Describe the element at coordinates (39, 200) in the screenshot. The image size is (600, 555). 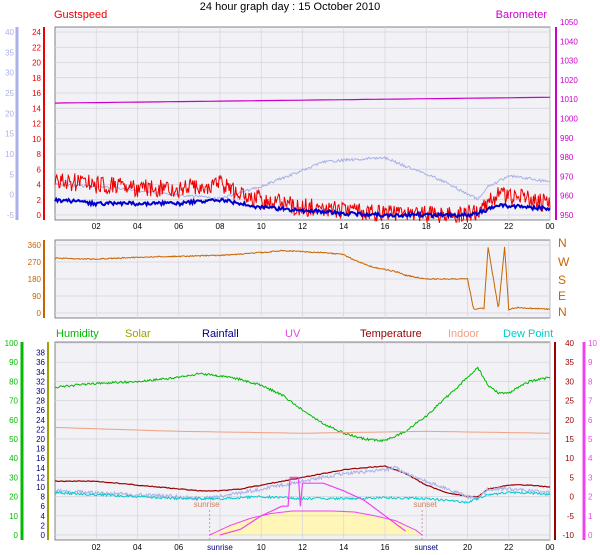
I see `inner-tick-label: 2` at that location.